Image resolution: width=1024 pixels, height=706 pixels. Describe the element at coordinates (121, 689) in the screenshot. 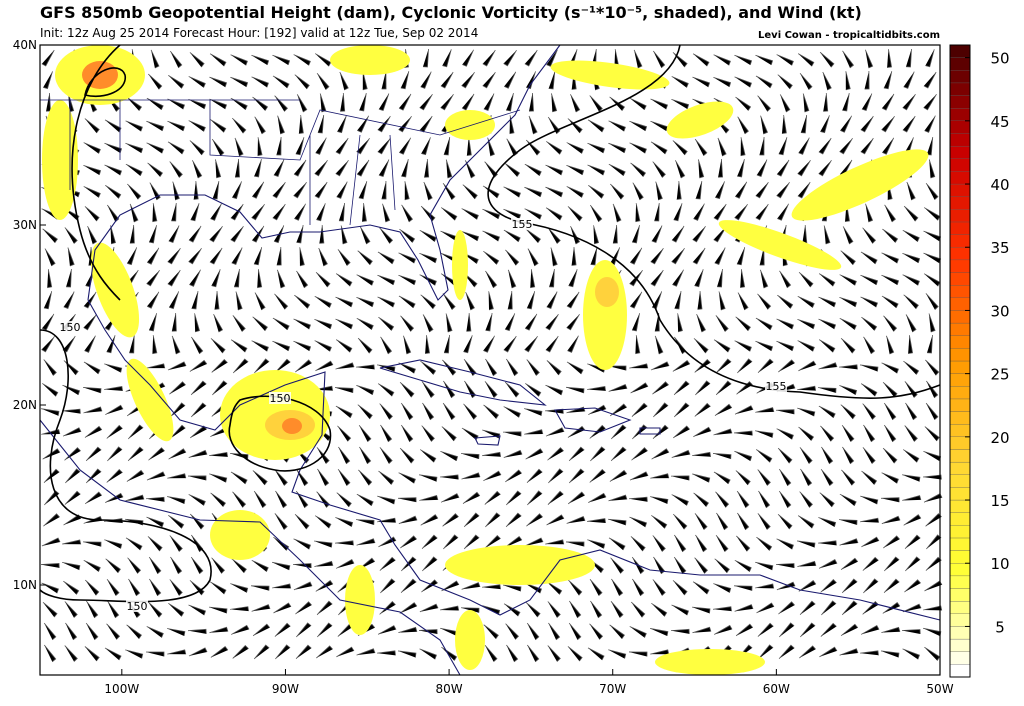

I see `lon-tick-label: 100W` at that location.